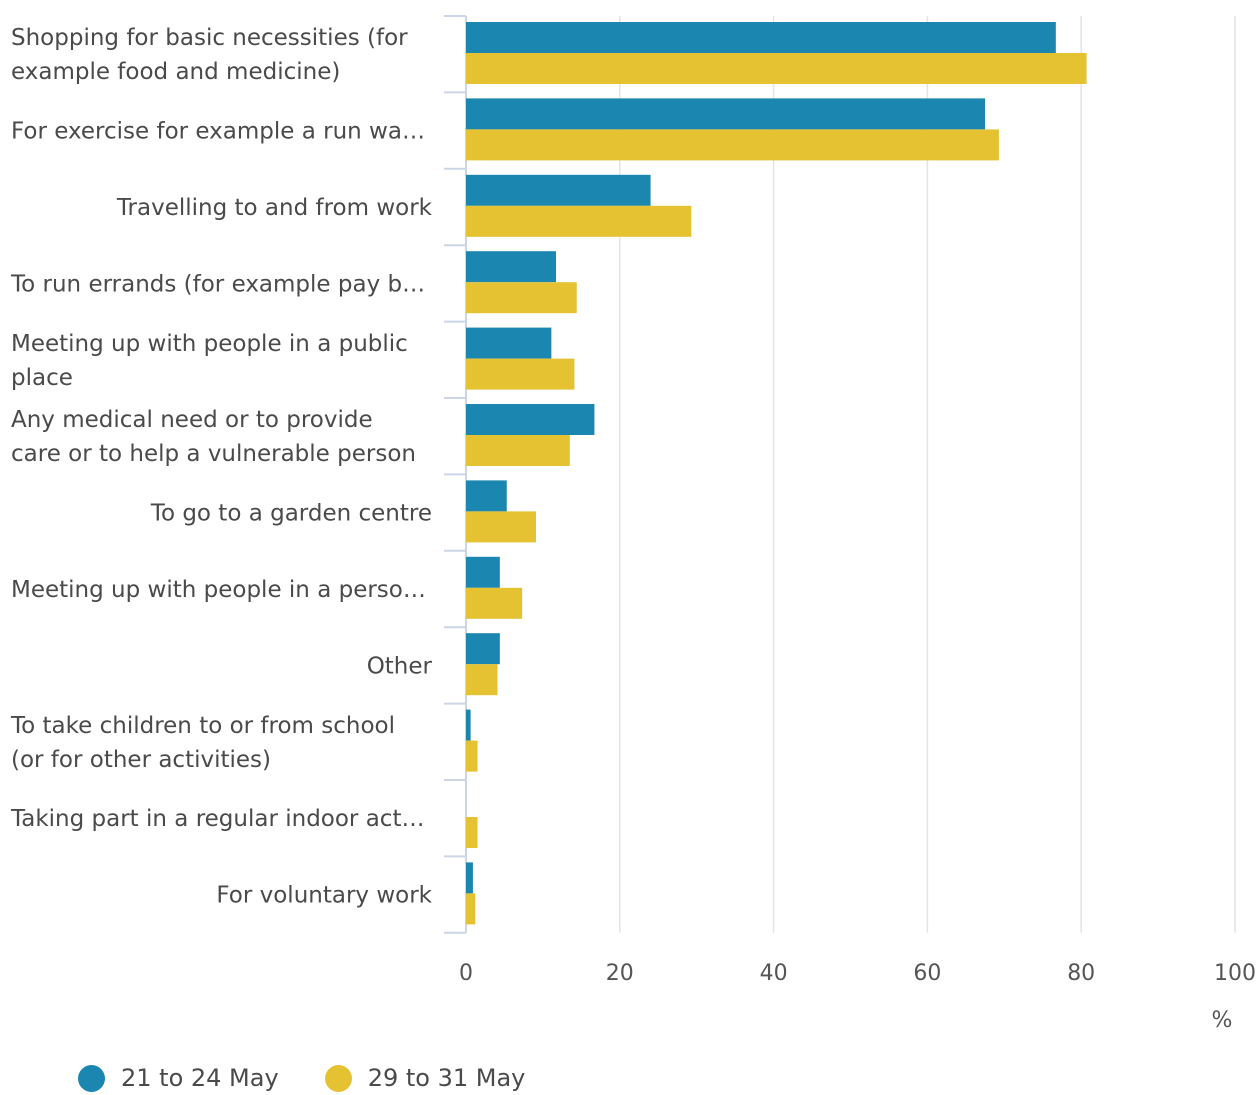 Image resolution: width=1258 pixels, height=1095 pixels. I want to click on category-label-line: Any medical need or to provide, so click(192, 420).